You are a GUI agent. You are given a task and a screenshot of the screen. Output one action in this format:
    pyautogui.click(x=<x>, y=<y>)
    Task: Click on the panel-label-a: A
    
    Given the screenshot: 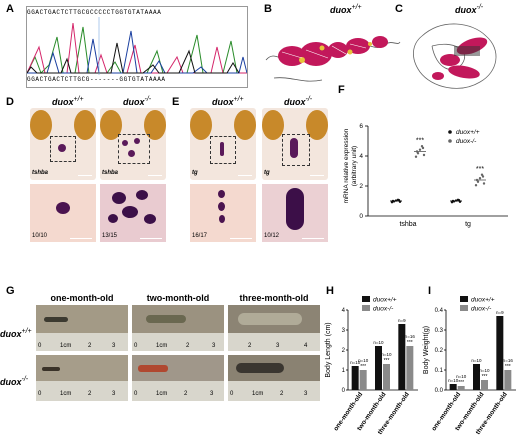 What is the action you would take?
    pyautogui.click(x=10, y=9)
    